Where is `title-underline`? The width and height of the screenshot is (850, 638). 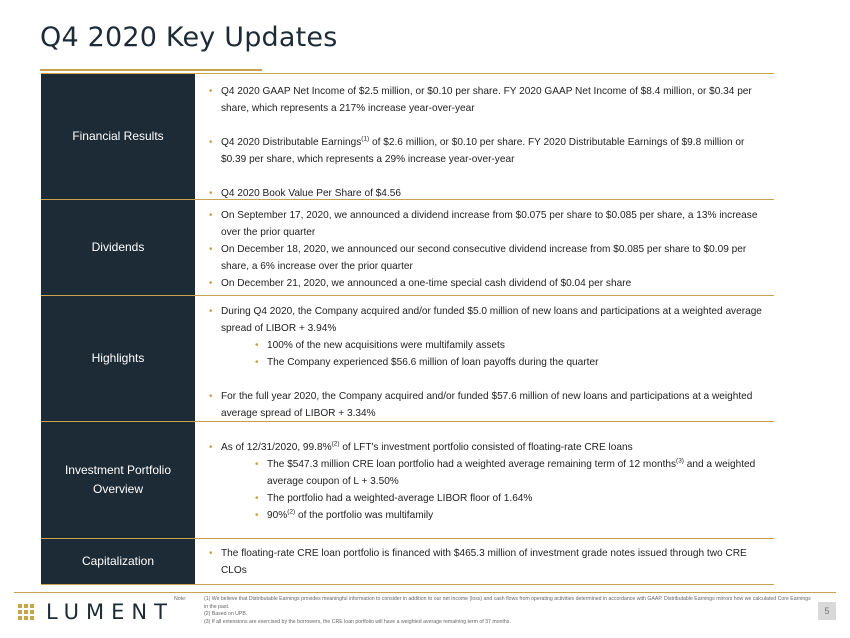 title-underline is located at coordinates (151, 70).